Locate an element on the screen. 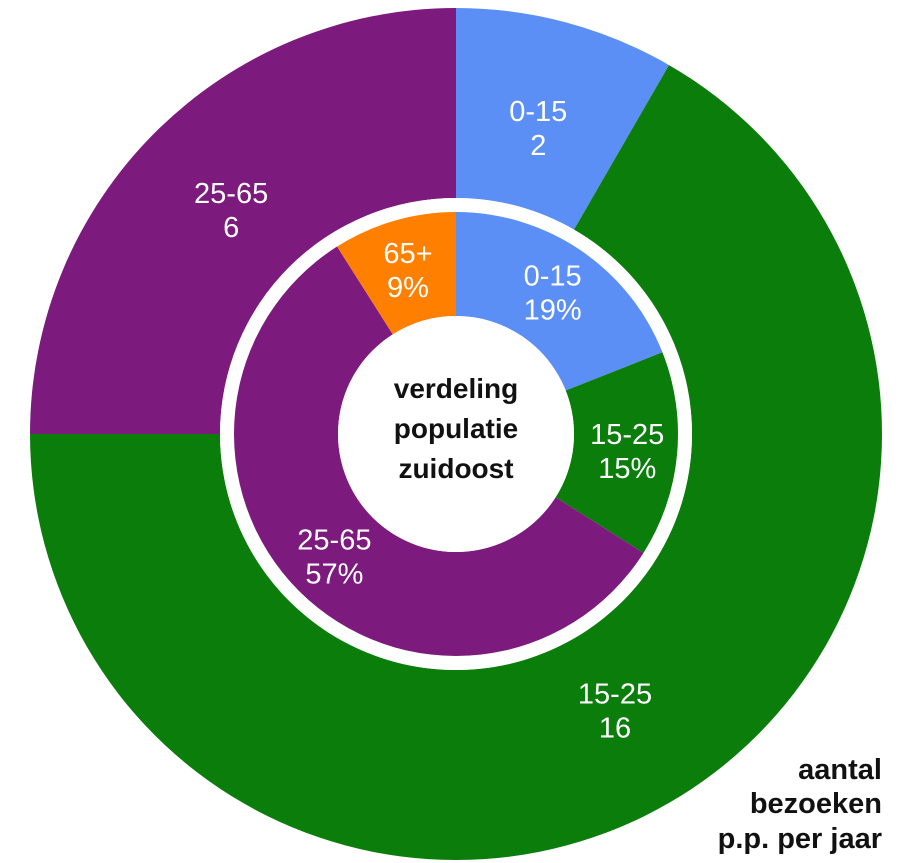 Image resolution: width=916 pixels, height=863 pixels. note-line-2: bezoeken is located at coordinates (815, 804).